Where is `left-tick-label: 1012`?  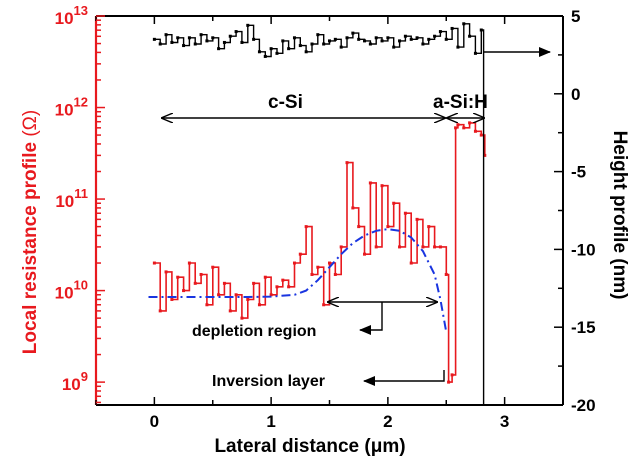 left-tick-label: 1012 is located at coordinates (71, 107).